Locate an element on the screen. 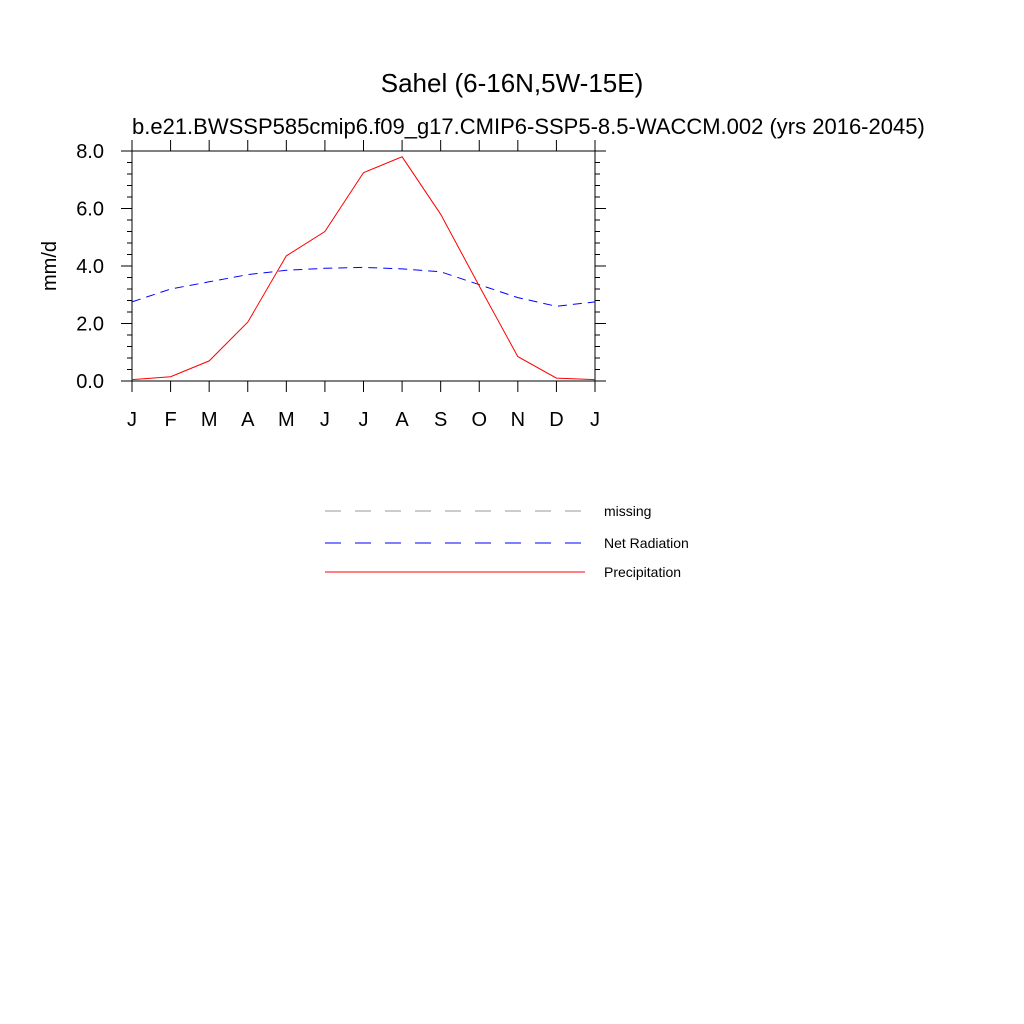 The image size is (1024, 1024). y-tick-label: 4.0 is located at coordinates (90, 267).